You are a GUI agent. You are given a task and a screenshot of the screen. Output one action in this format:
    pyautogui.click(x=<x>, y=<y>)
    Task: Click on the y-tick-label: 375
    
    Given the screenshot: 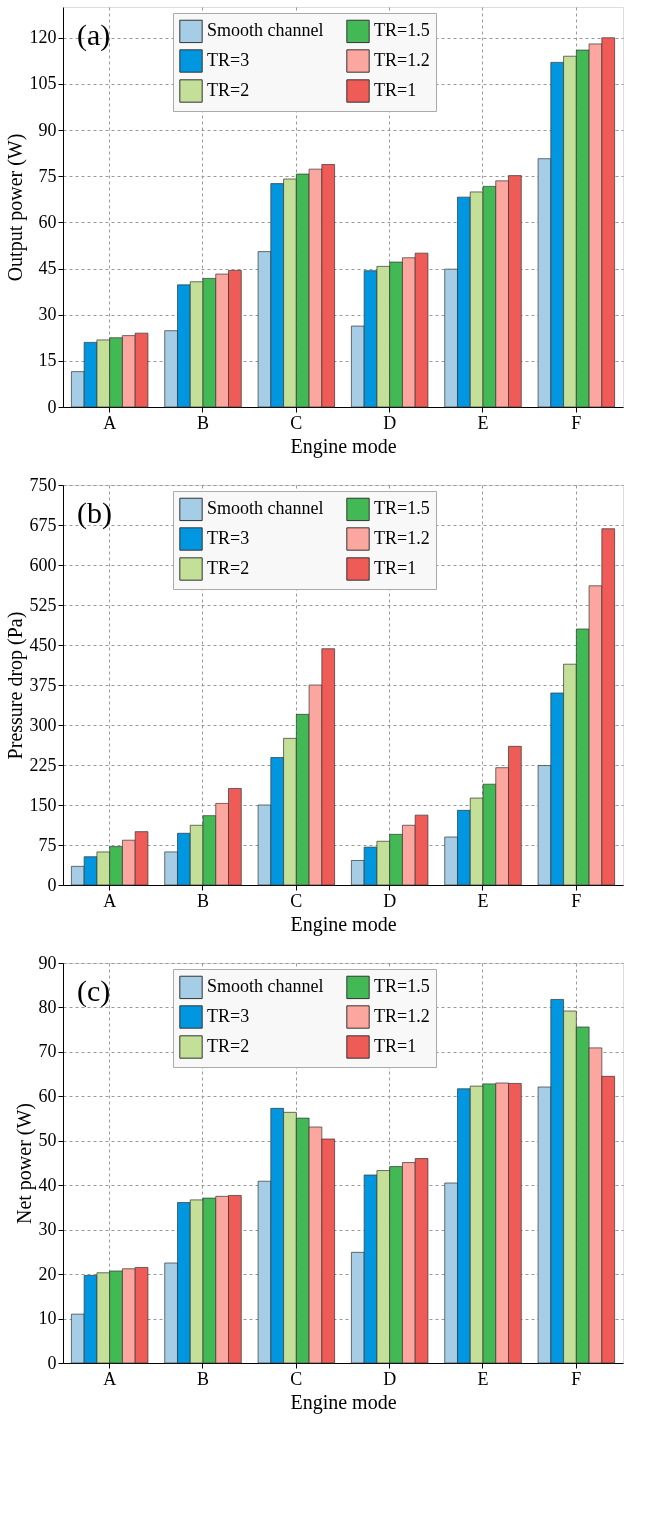 What is the action you would take?
    pyautogui.click(x=43, y=684)
    